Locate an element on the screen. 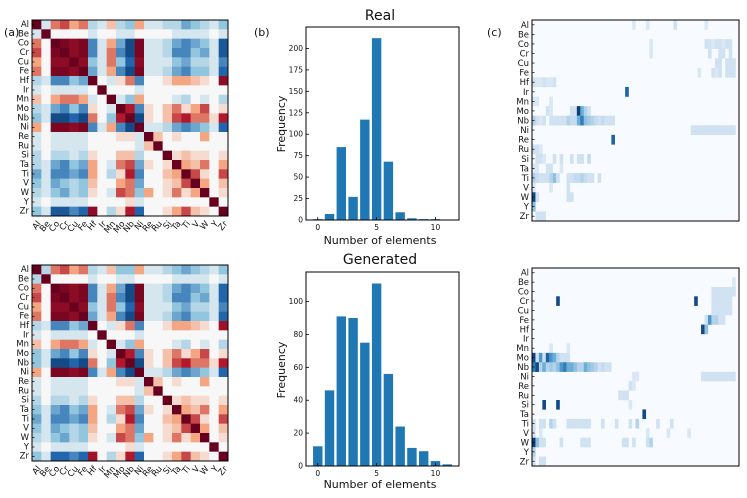 The height and width of the screenshot is (498, 747). row-label: Re is located at coordinates (23, 137).